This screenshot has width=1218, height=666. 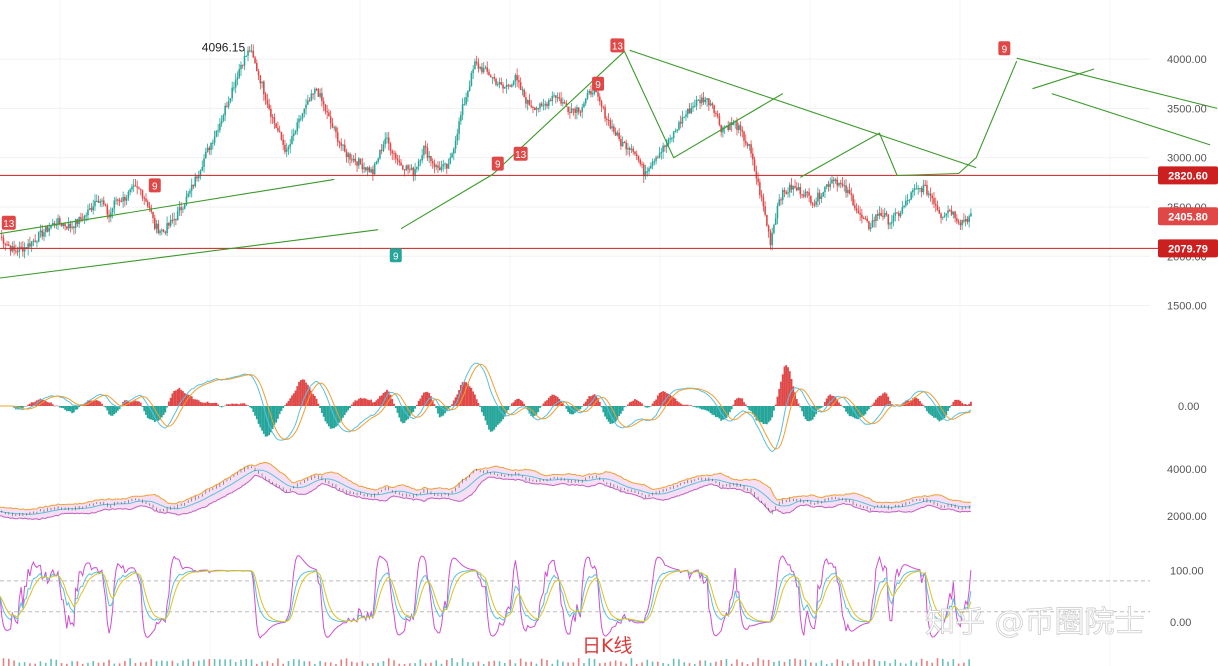 What do you see at coordinates (498, 165) in the screenshot?
I see `td-marker-label: 9` at bounding box center [498, 165].